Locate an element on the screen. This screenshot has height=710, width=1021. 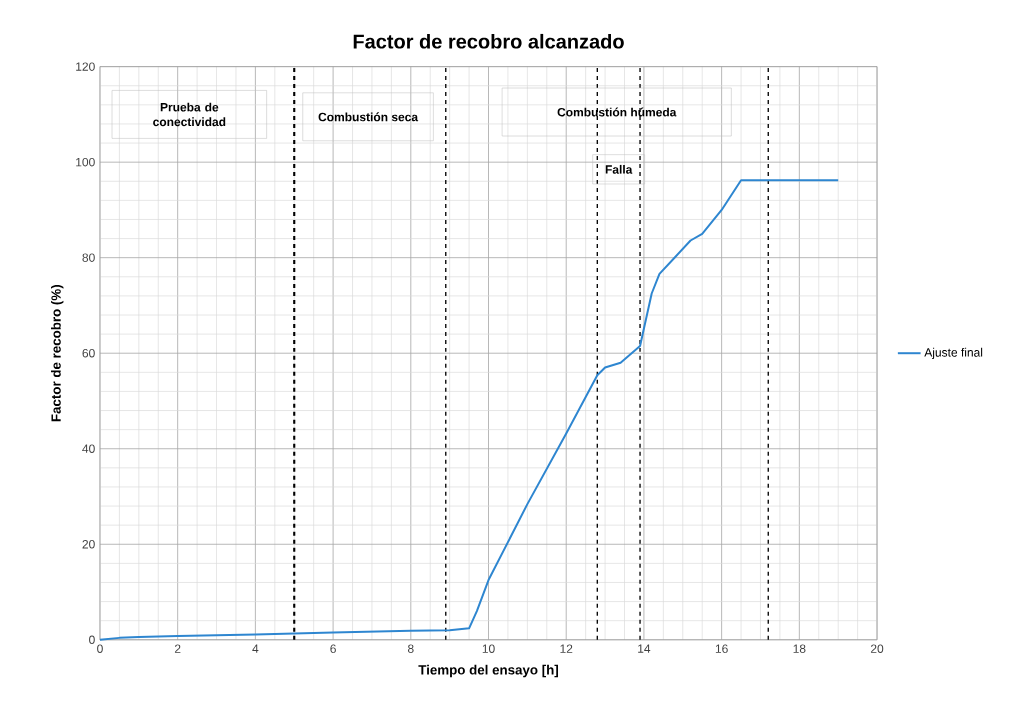
annotation: Combustión húmeda is located at coordinates (617, 112).